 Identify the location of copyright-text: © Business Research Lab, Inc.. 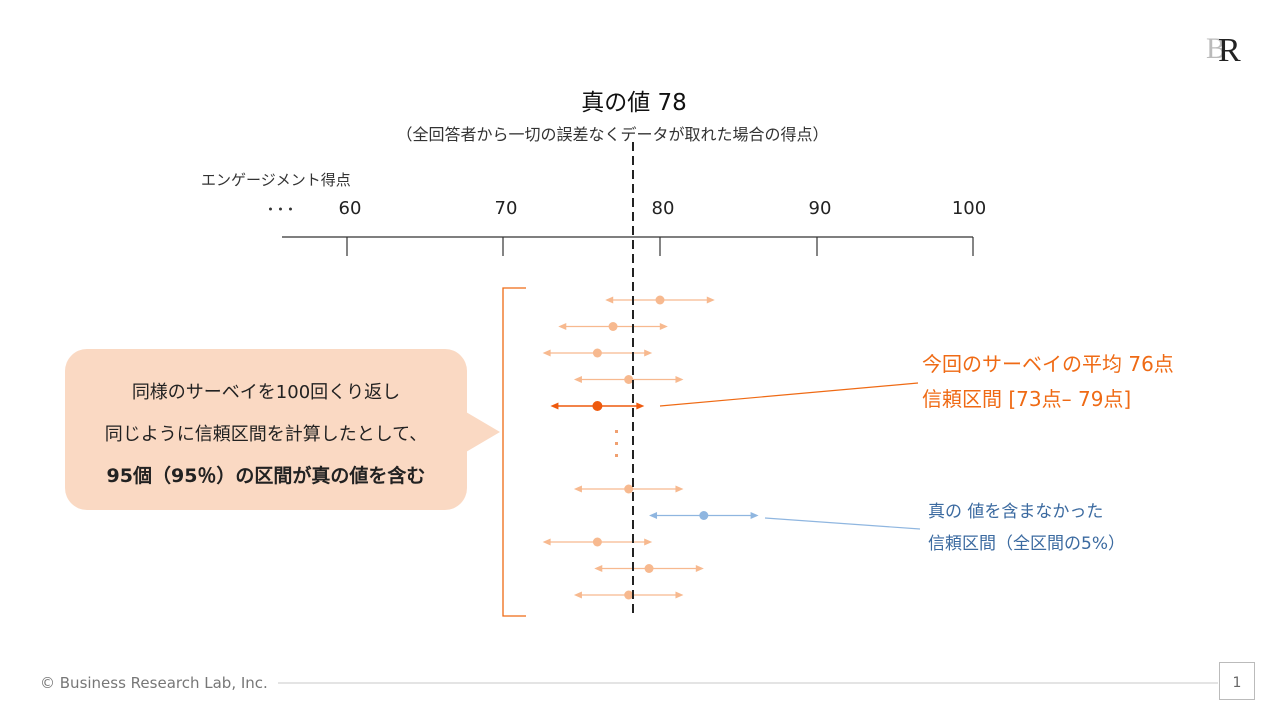
(154, 683).